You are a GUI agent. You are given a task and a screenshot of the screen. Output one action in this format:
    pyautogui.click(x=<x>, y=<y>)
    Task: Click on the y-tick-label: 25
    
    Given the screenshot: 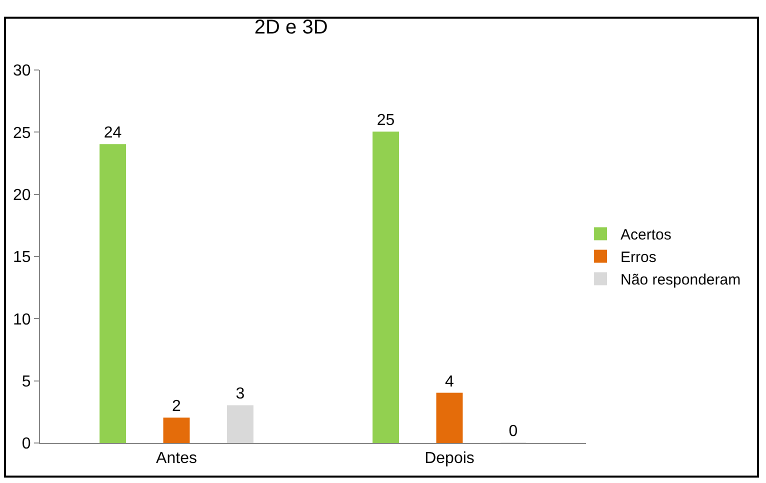 What is the action you would take?
    pyautogui.click(x=22, y=133)
    